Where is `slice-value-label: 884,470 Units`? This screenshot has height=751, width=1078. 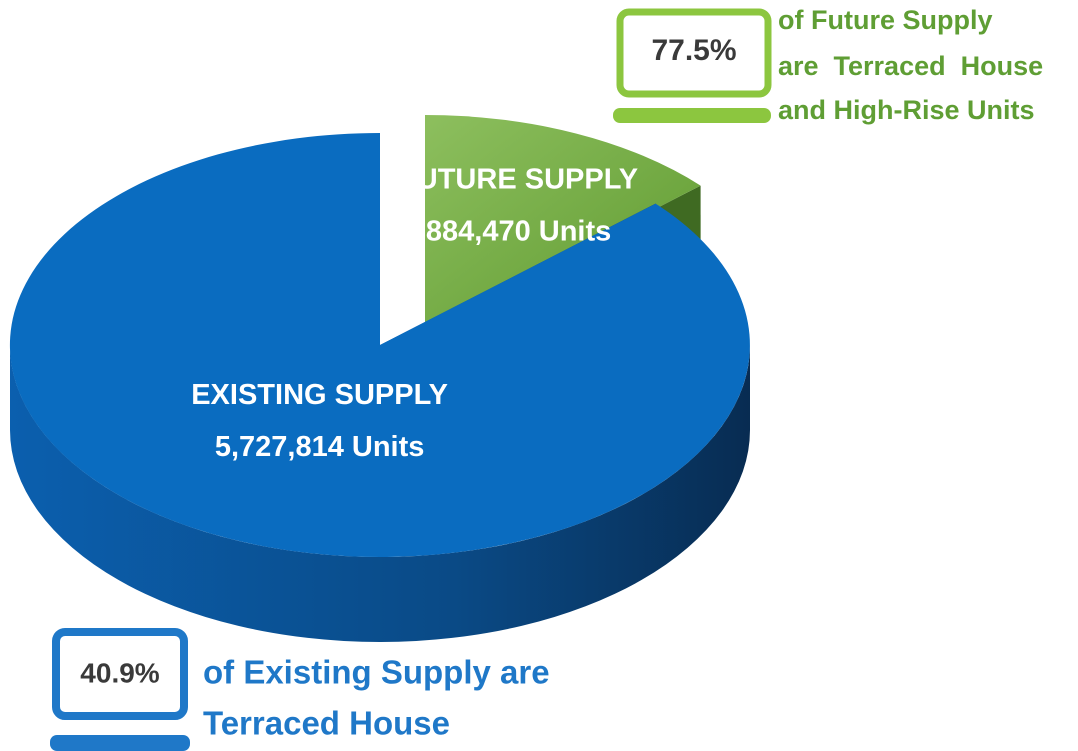
slice-value-label: 884,470 Units is located at coordinates (518, 232).